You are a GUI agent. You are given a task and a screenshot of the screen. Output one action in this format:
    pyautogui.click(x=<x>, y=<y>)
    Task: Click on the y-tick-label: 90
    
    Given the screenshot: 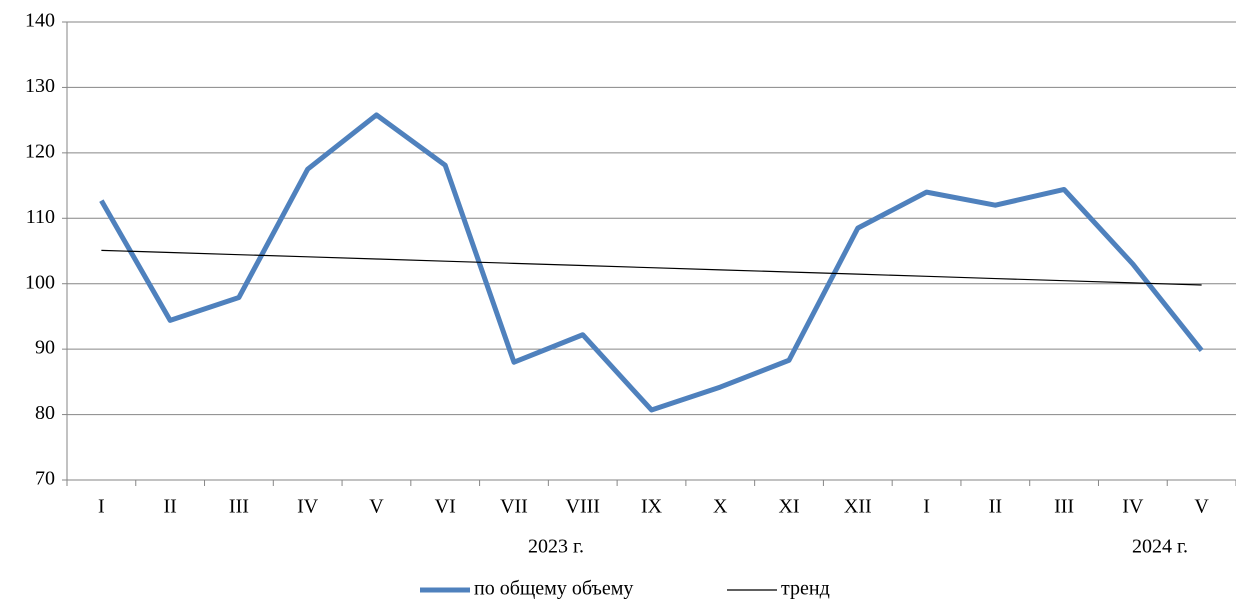 What is the action you would take?
    pyautogui.click(x=45, y=348)
    